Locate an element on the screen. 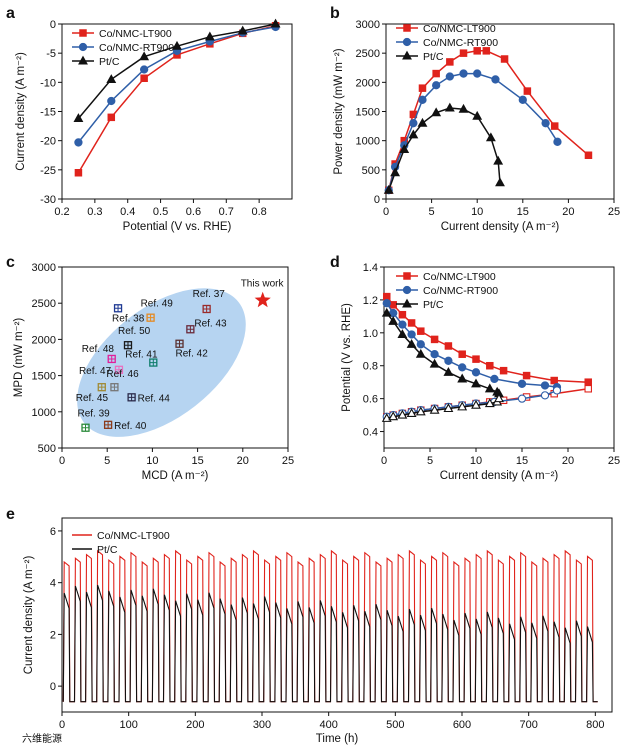 Image resolution: width=622 pixels, height=747 pixels. y-tick-label: -5 is located at coordinates (51, 54).